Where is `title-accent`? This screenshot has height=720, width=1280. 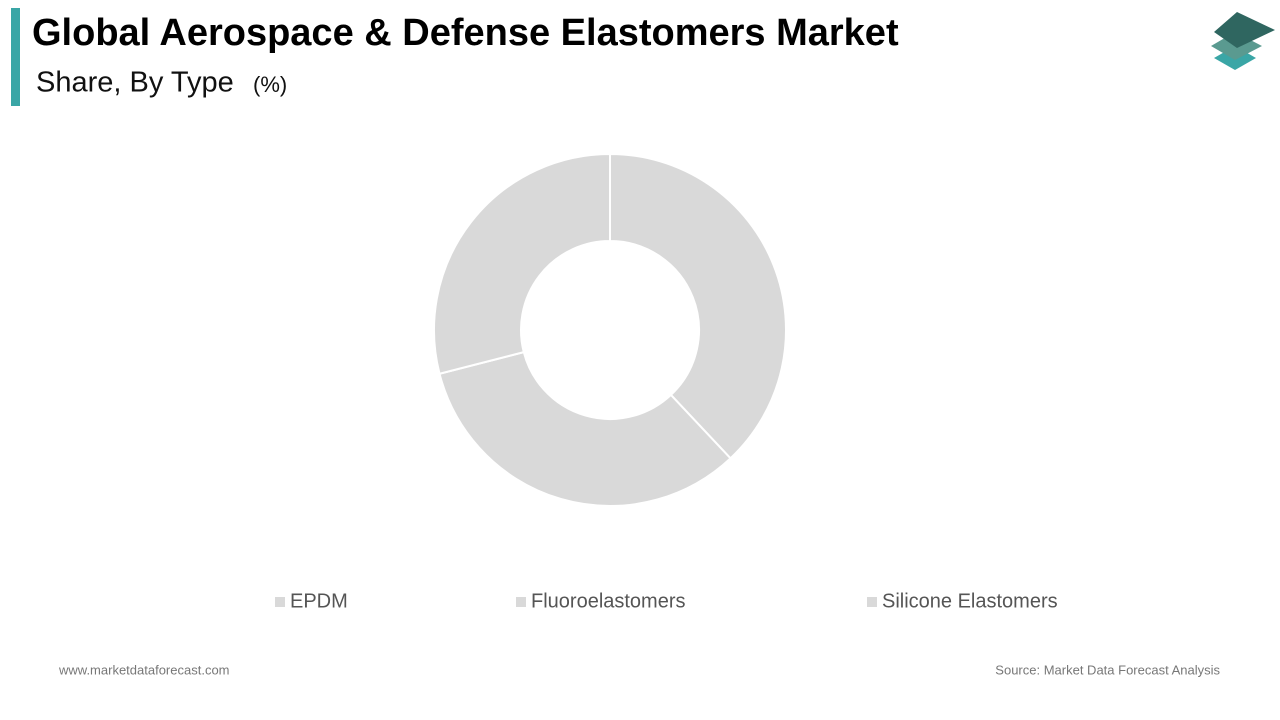
title-accent is located at coordinates (15, 57).